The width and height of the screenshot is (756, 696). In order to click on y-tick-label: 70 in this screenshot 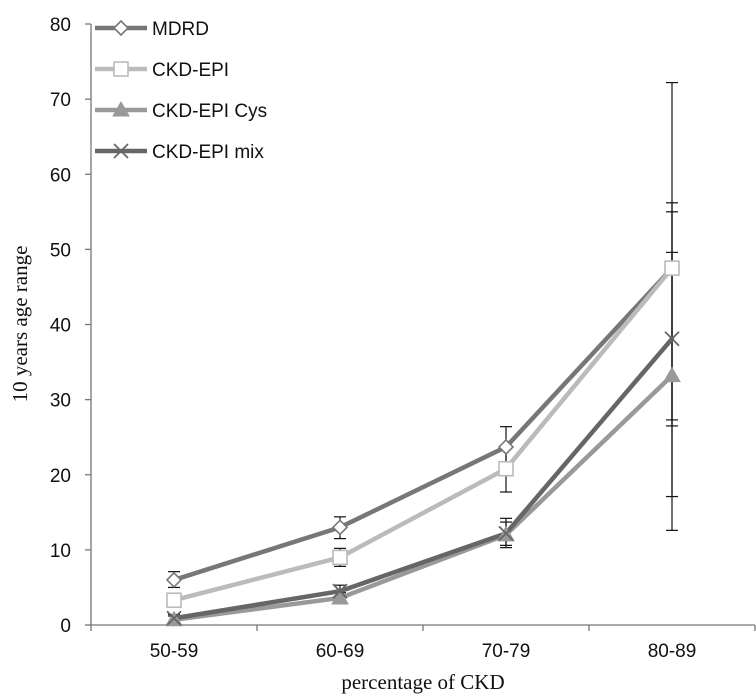, I will do `click(60, 100)`.